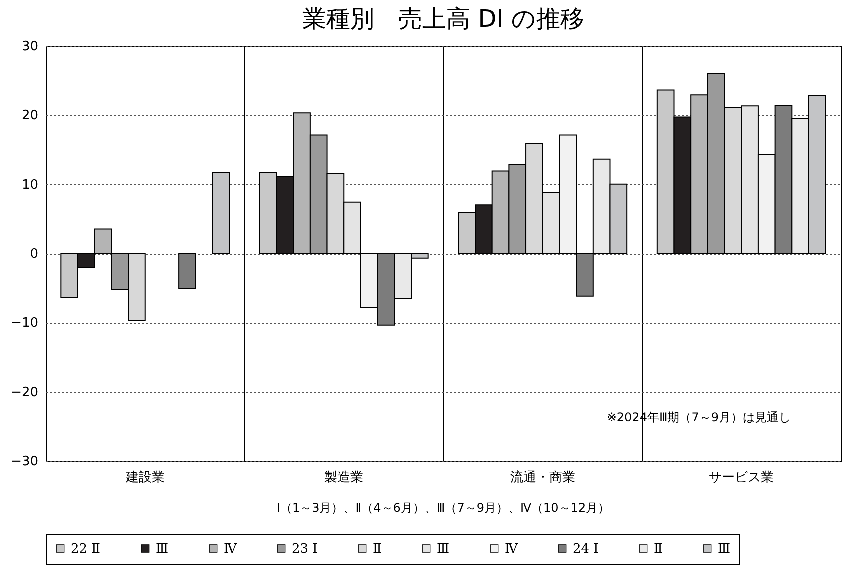  I want to click on x-tick-label: サービス業, so click(741, 478).